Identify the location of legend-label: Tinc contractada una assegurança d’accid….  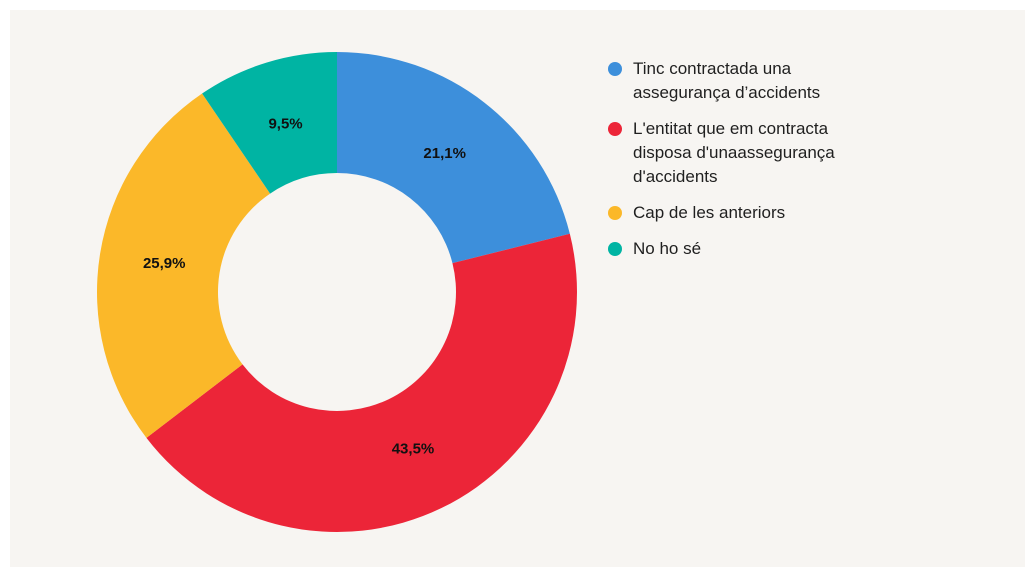
(727, 80).